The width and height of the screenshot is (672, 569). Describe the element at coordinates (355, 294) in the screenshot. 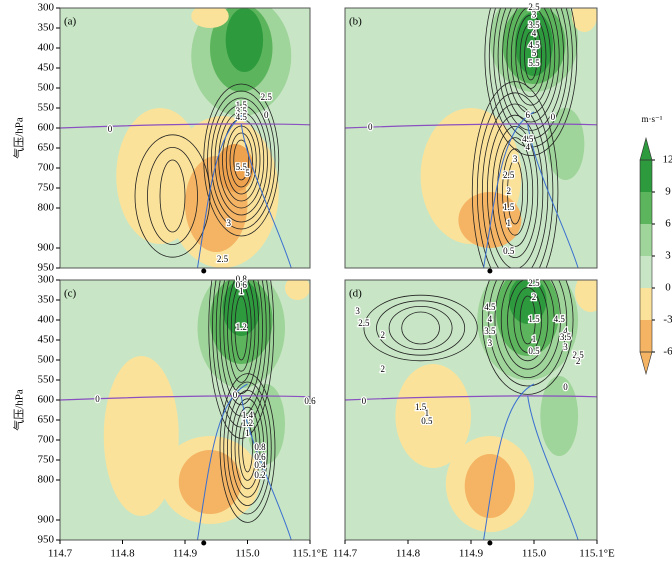

I see `panel-label: (d)` at that location.